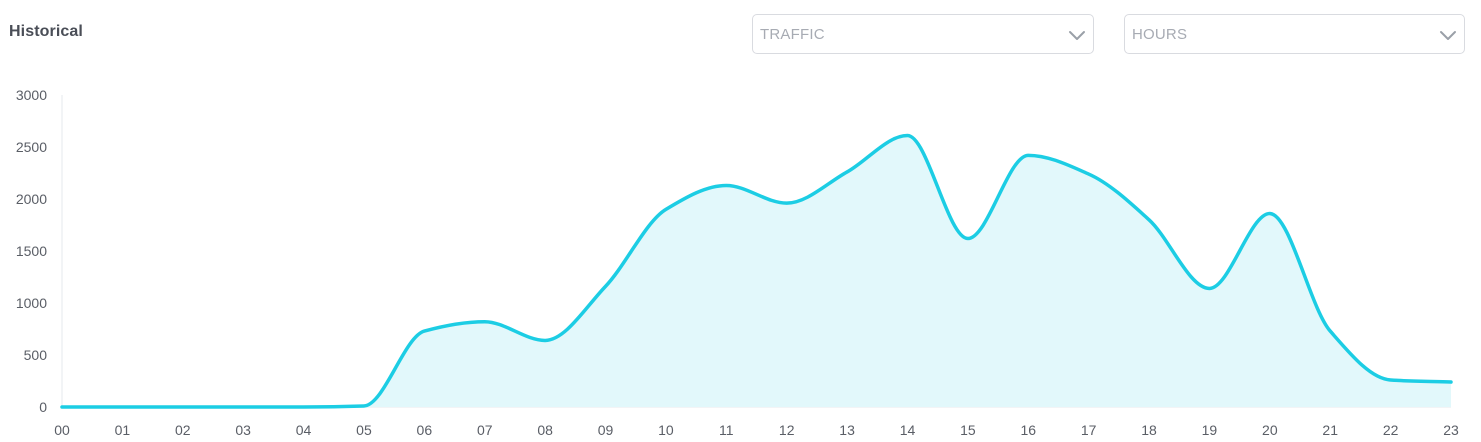 This screenshot has height=442, width=1481. What do you see at coordinates (1089, 430) in the screenshot?
I see `x-tick-label: 17` at bounding box center [1089, 430].